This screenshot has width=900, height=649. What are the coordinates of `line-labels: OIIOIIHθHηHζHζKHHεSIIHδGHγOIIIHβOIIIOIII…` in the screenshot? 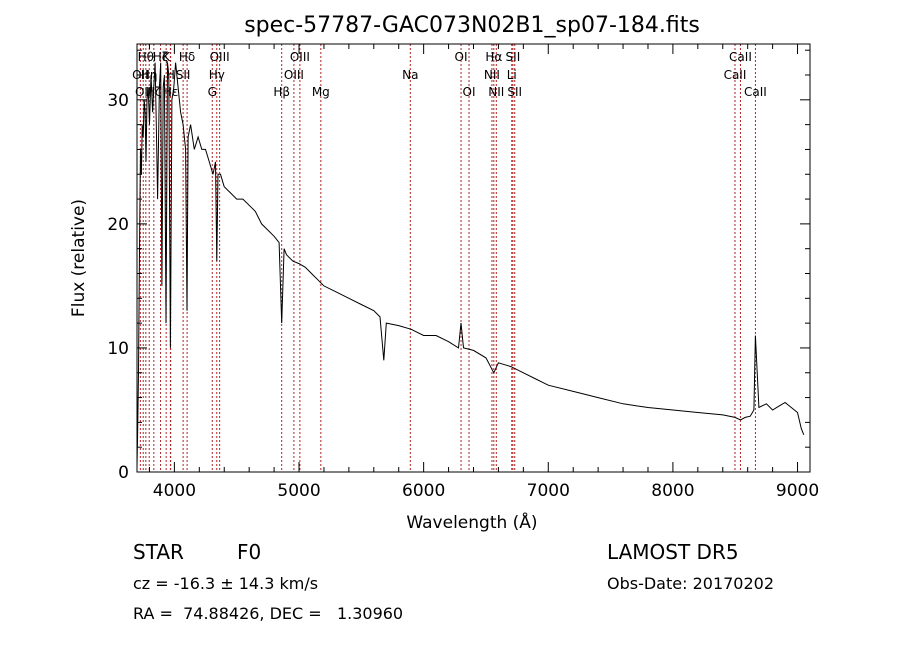 It's located at (449, 74).